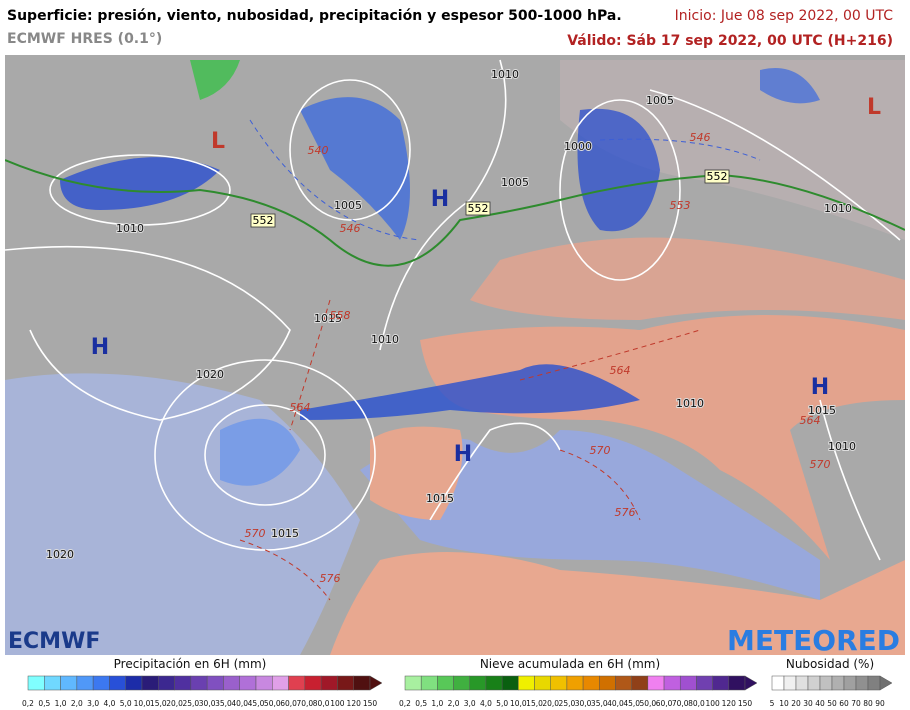 This screenshot has width=910, height=710. What do you see at coordinates (784, 16) in the screenshot?
I see `init-time: Inicio: Jue 08 sep 2022, 00 UTC` at bounding box center [784, 16].